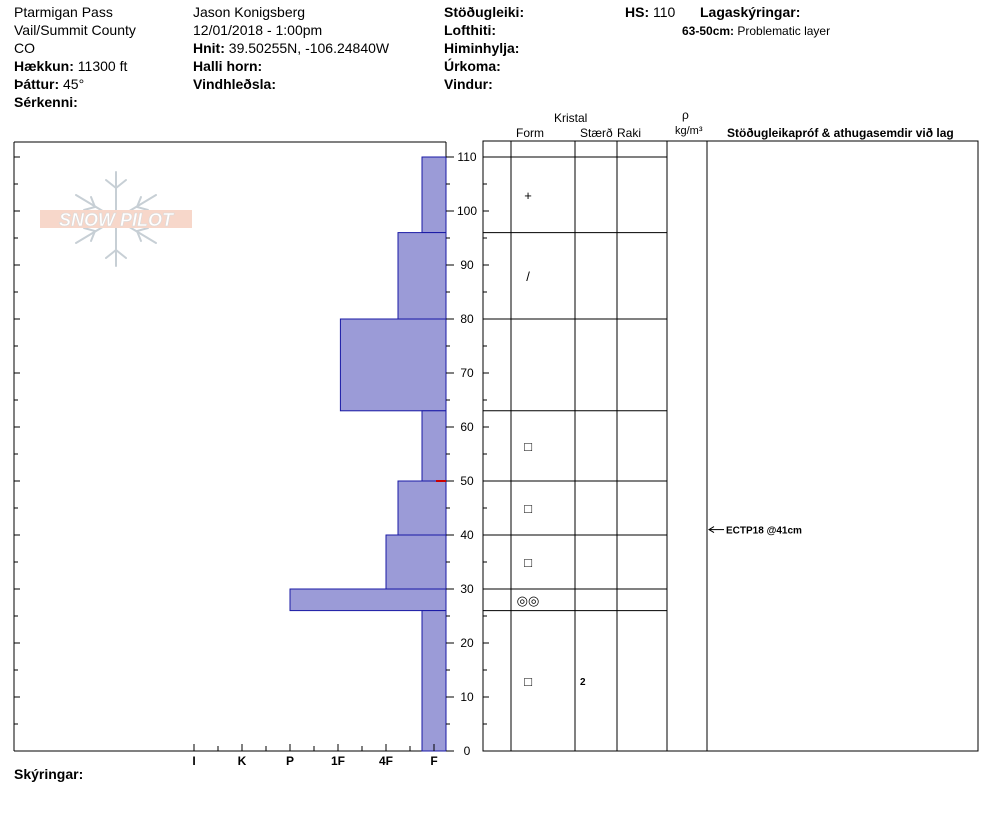 The height and width of the screenshot is (840, 994). What do you see at coordinates (528, 195) in the screenshot?
I see `grain-form-symbol: +` at bounding box center [528, 195].